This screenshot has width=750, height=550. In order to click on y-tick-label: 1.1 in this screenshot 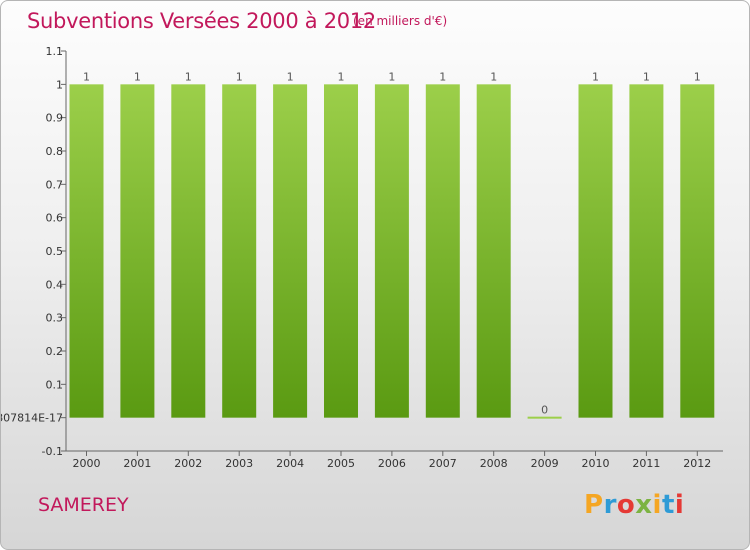, I will do `click(55, 51)`.